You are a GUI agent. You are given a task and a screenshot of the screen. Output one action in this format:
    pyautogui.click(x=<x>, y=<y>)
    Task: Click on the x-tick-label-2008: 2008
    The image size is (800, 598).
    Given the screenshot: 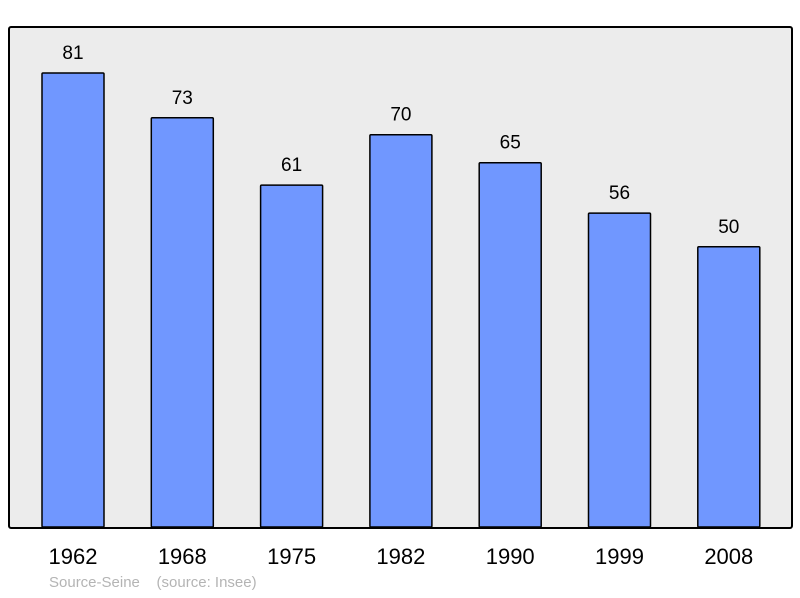 What is the action you would take?
    pyautogui.click(x=728, y=556)
    